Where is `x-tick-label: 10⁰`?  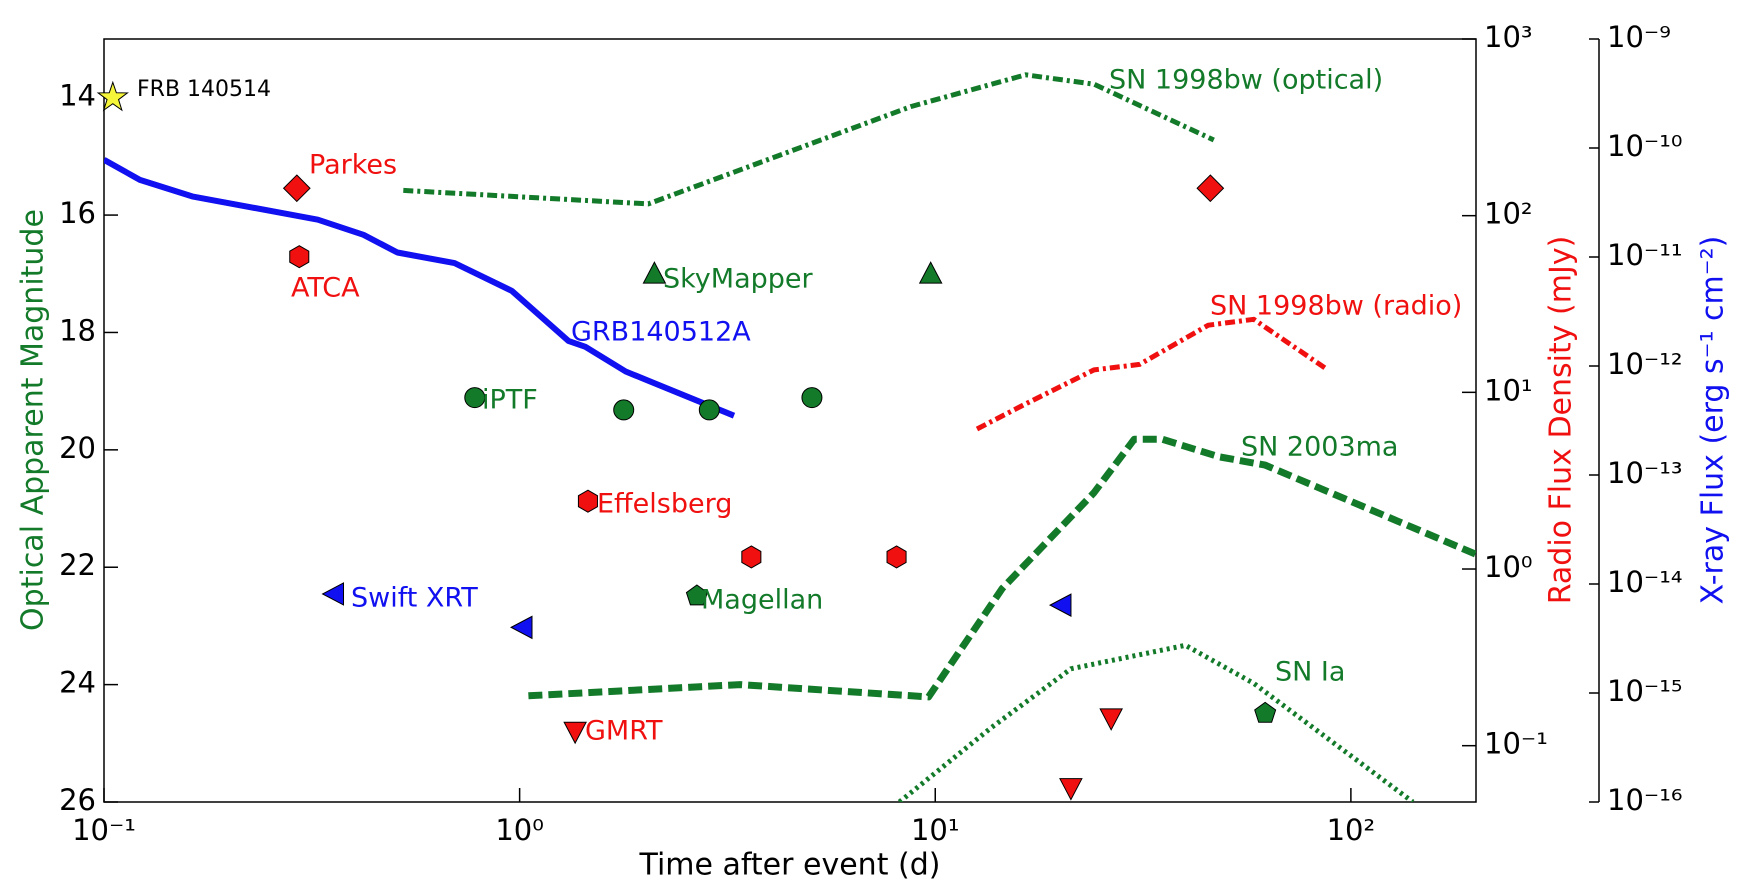 x-tick-label: 10⁰ is located at coordinates (519, 830).